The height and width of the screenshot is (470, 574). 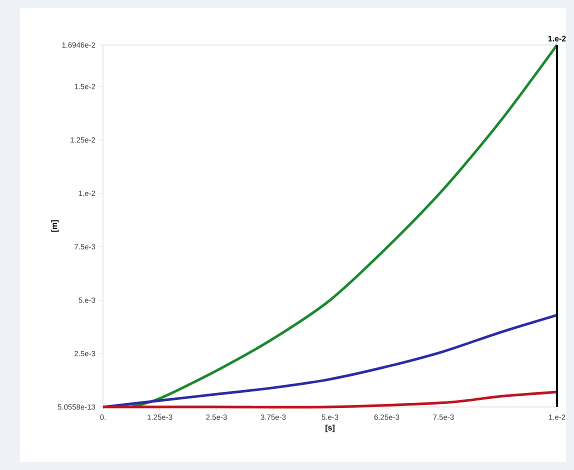 I want to click on y-axis-title: [m], so click(x=55, y=226).